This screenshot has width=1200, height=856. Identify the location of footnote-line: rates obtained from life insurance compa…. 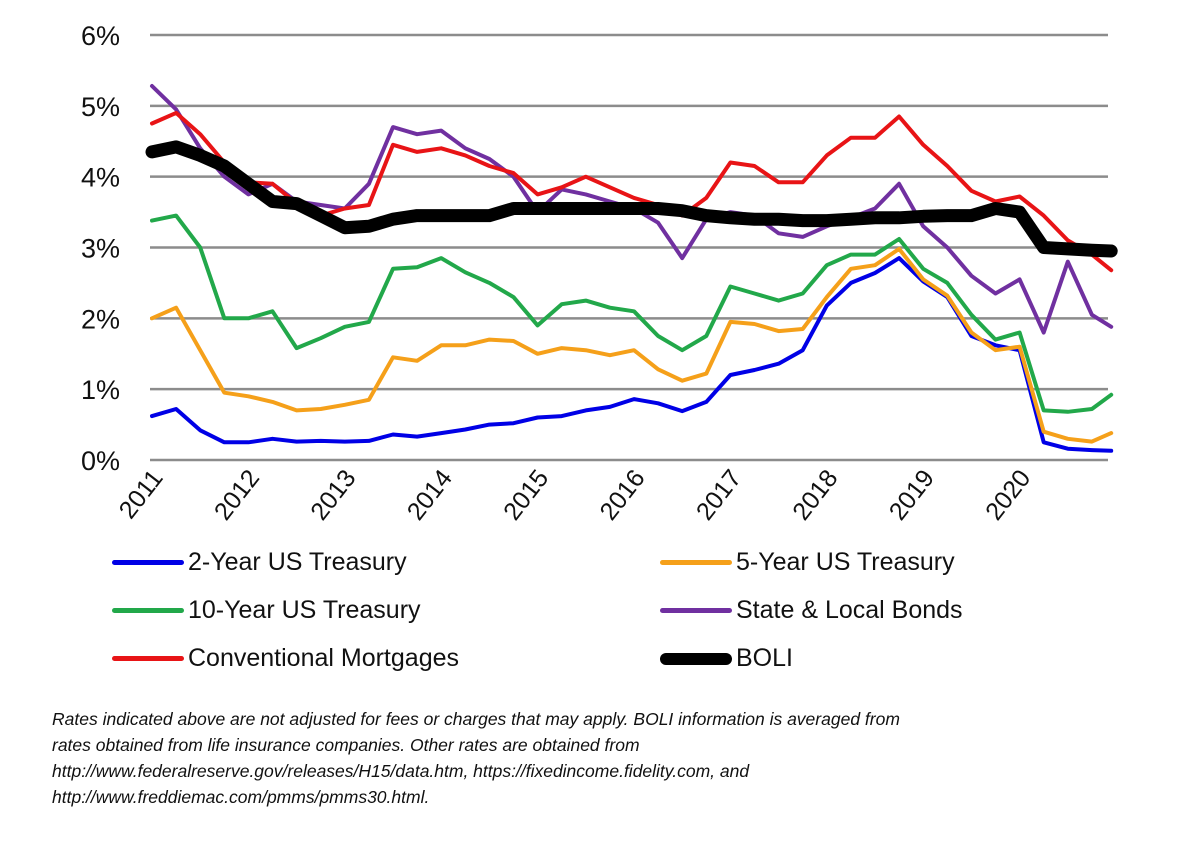
(346, 745).